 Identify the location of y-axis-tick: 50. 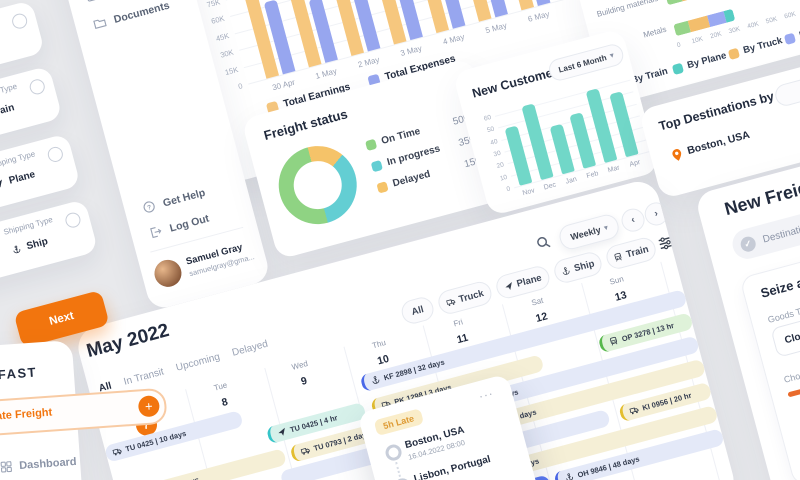
(491, 130).